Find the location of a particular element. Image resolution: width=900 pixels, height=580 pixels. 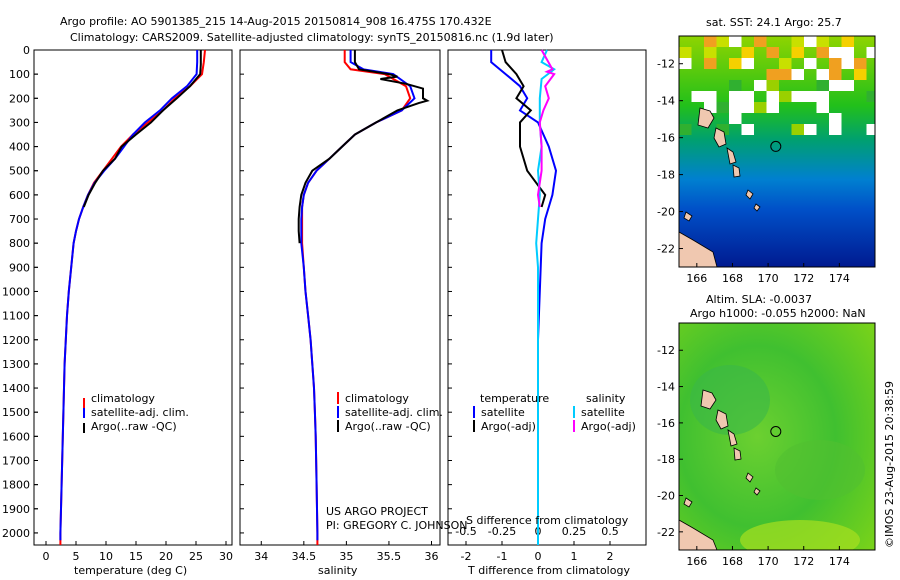

depth-tick-label: 1600 is located at coordinates (16, 436).